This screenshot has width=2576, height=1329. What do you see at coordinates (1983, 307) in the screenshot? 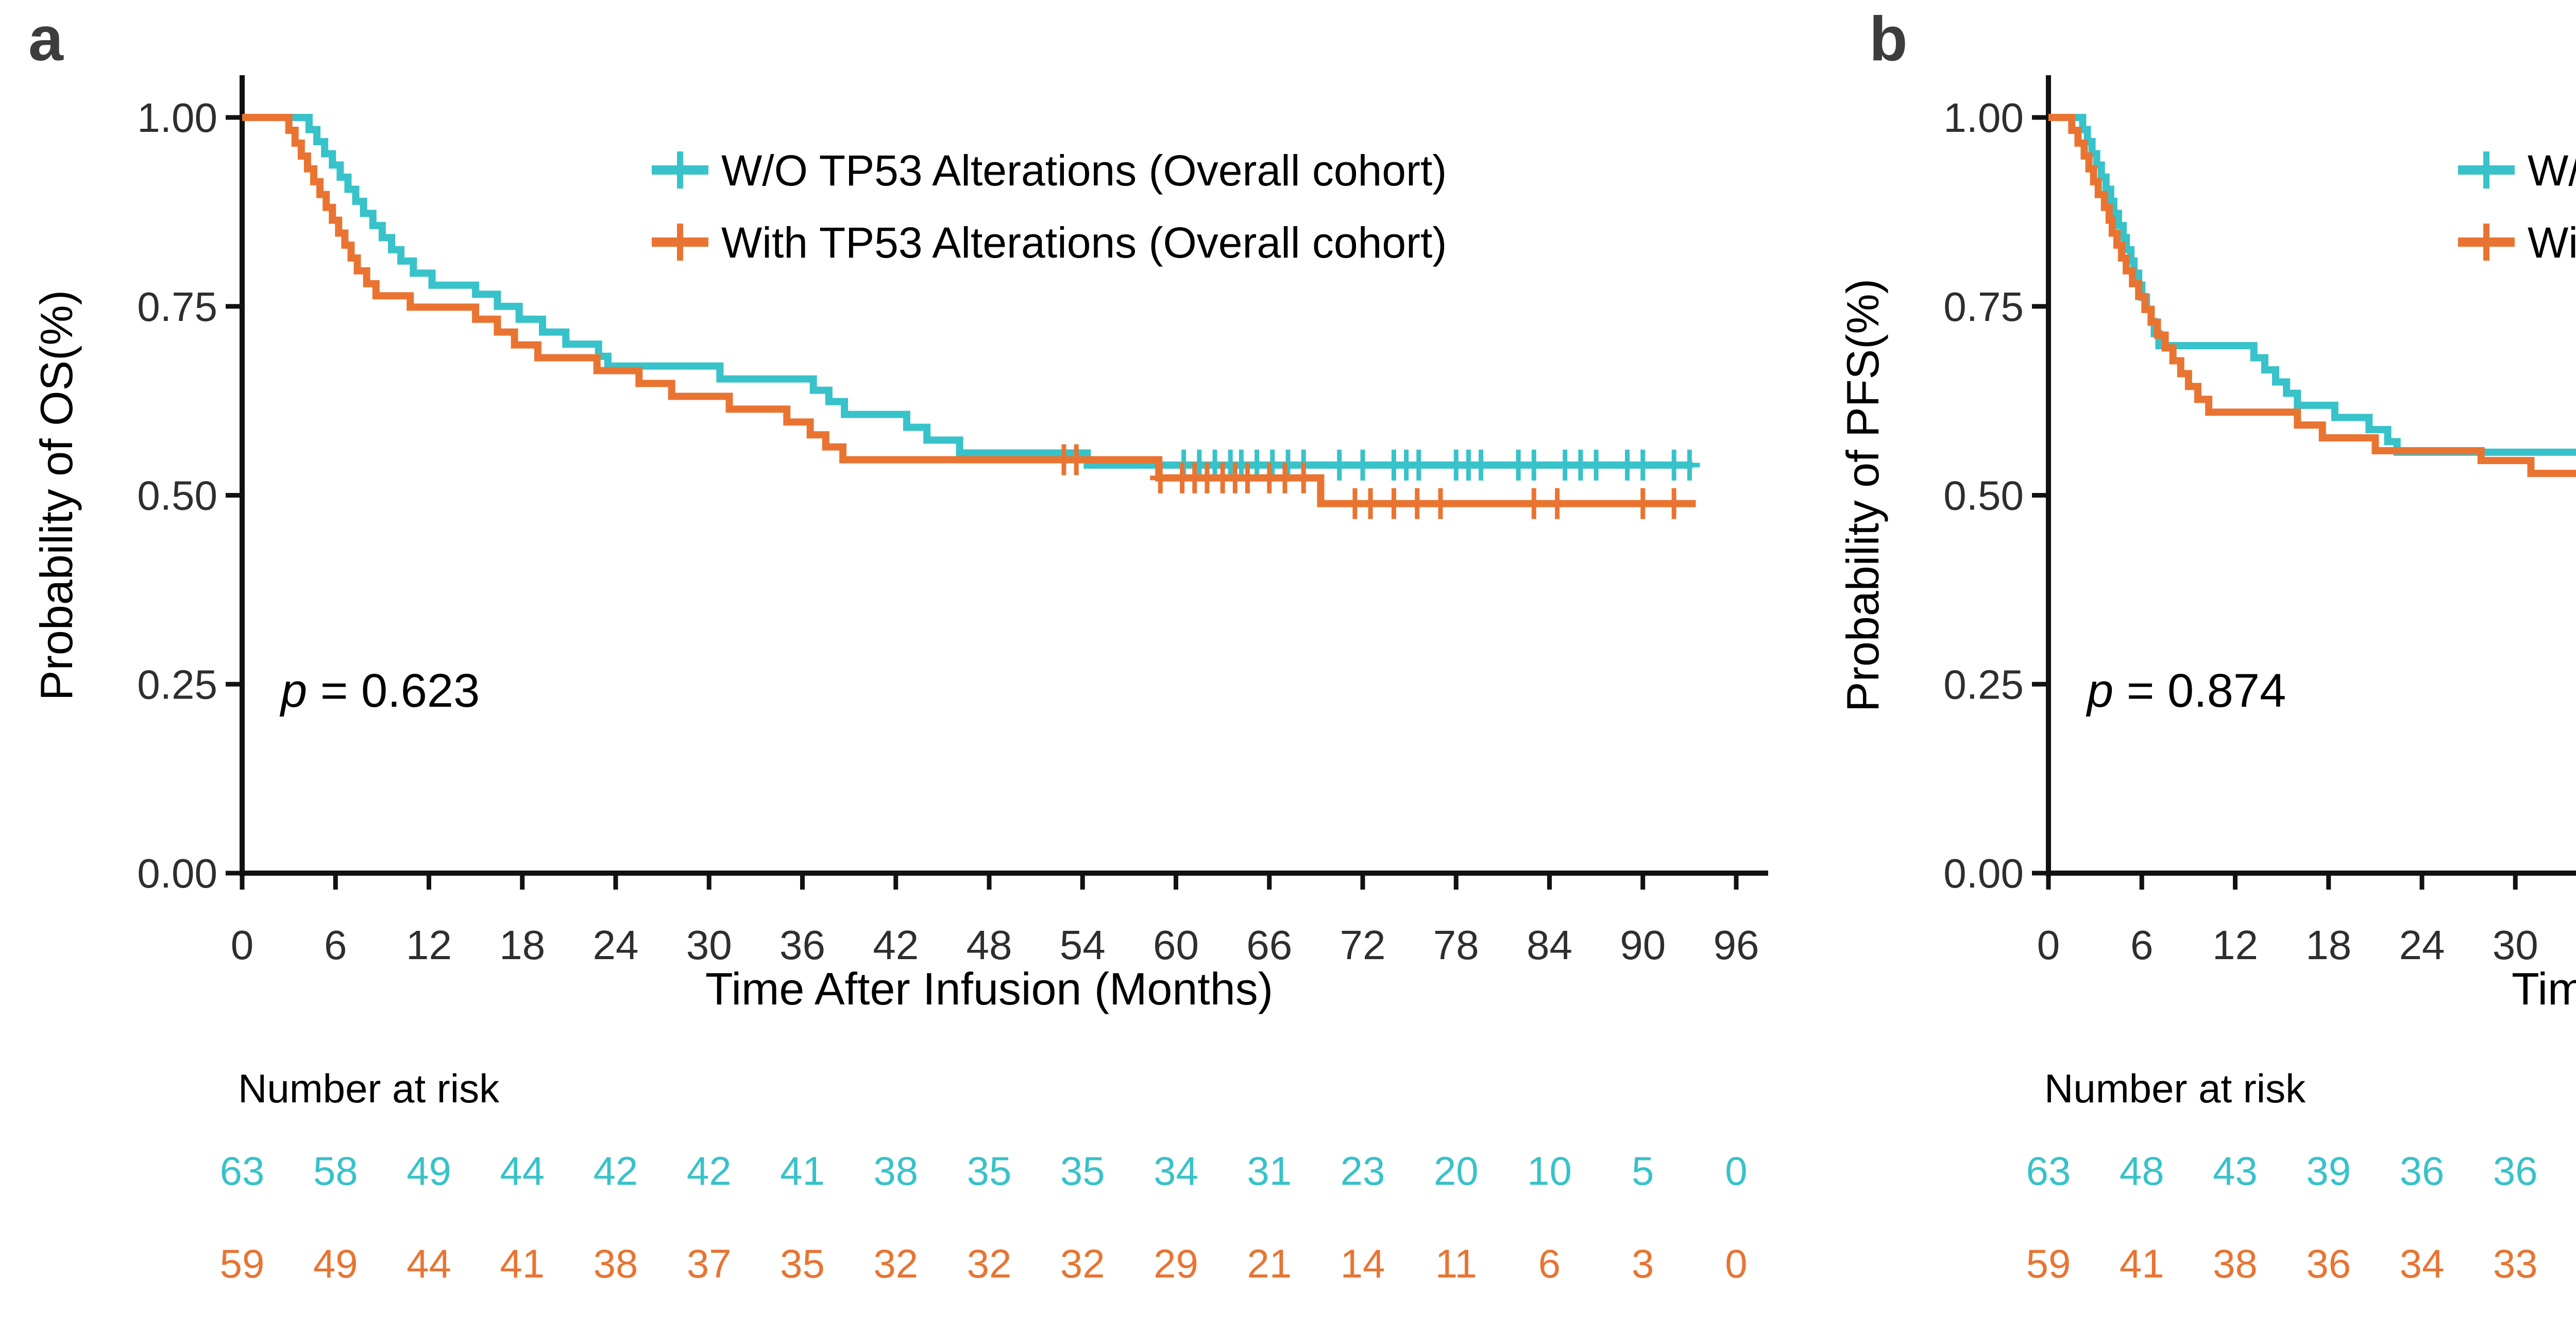
I see `y-tick-label: 0.75` at bounding box center [1983, 307].